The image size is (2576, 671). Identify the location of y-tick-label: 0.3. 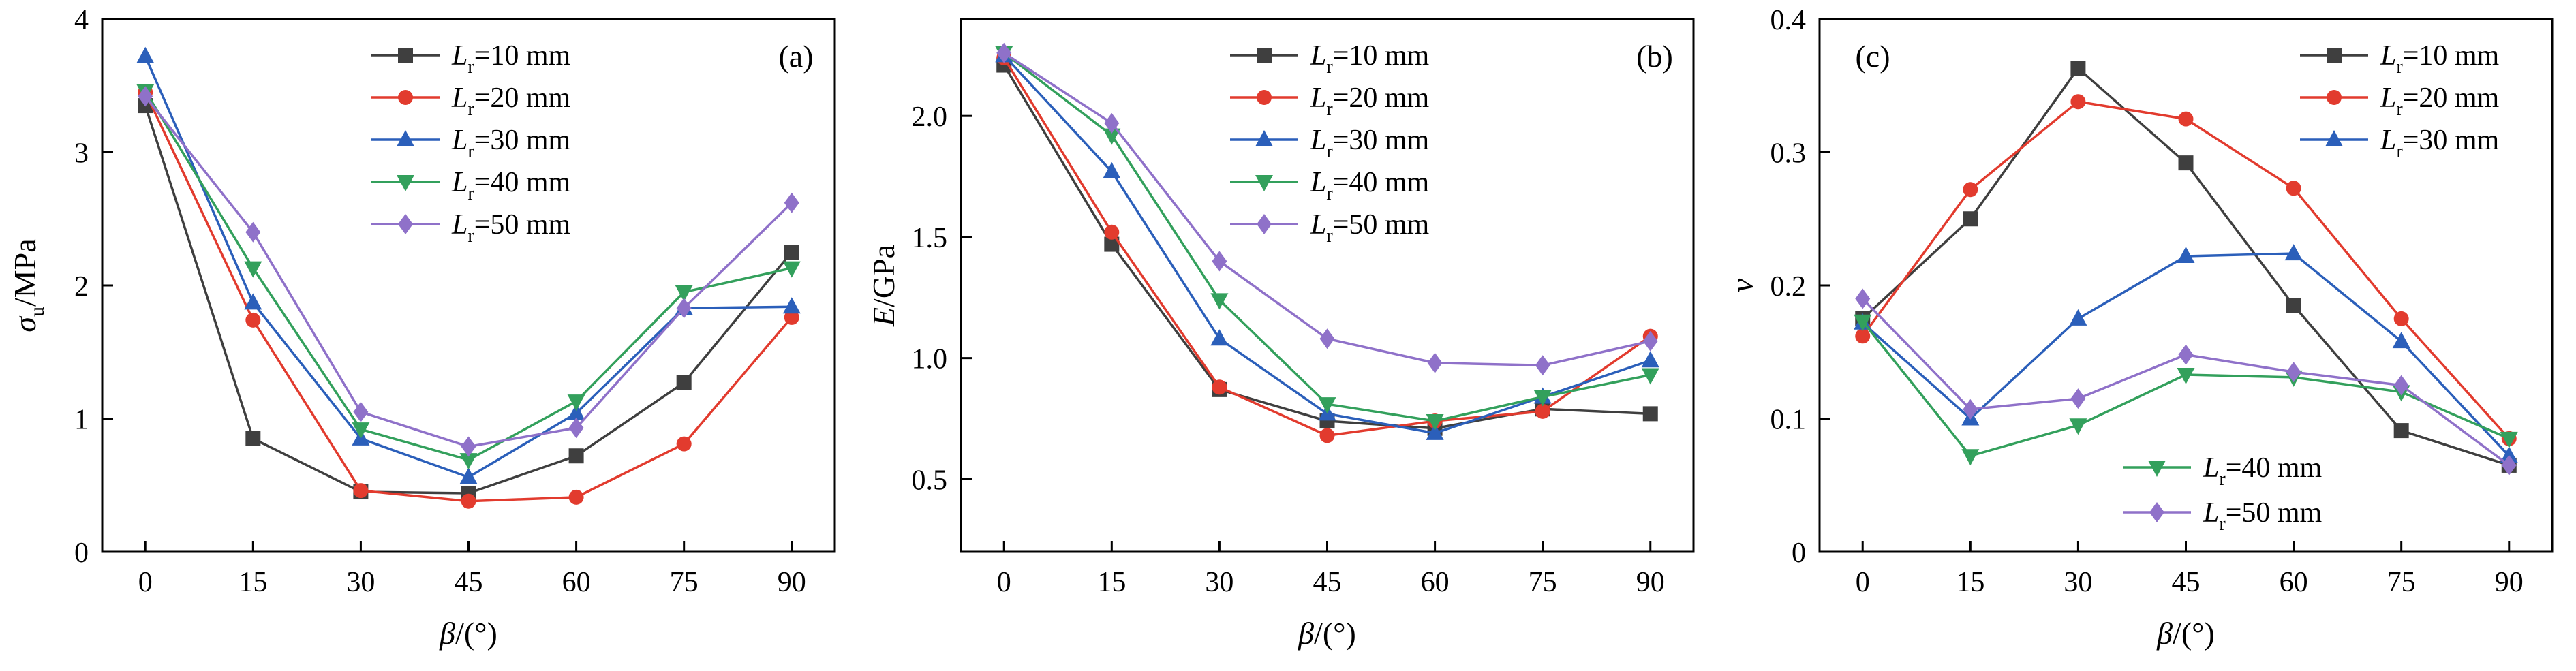
(1788, 154).